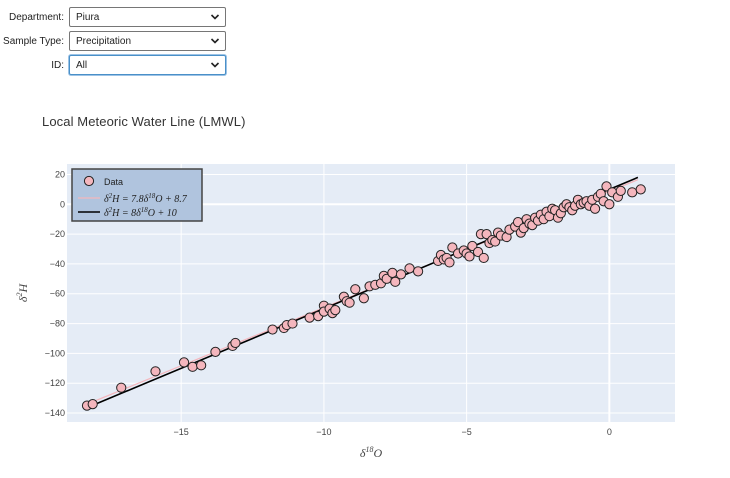 The image size is (730, 478). Describe the element at coordinates (147, 41) in the screenshot. I see `sample-type-select: Precipitation` at that location.